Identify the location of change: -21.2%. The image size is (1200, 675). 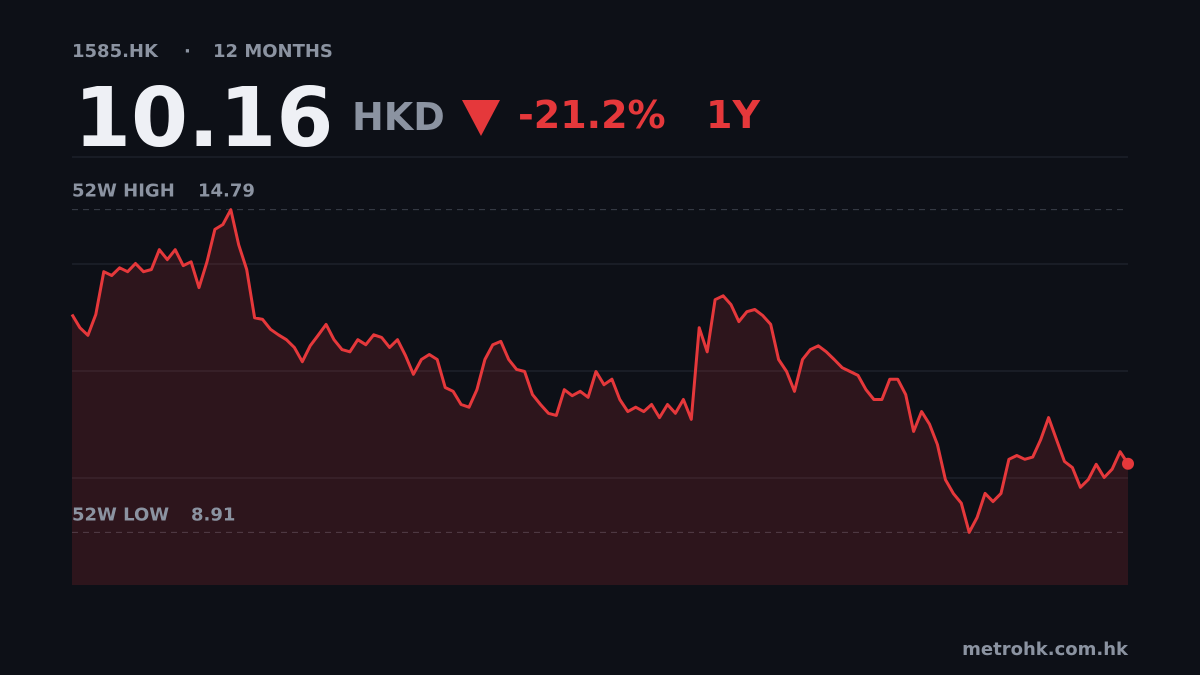
(592, 115).